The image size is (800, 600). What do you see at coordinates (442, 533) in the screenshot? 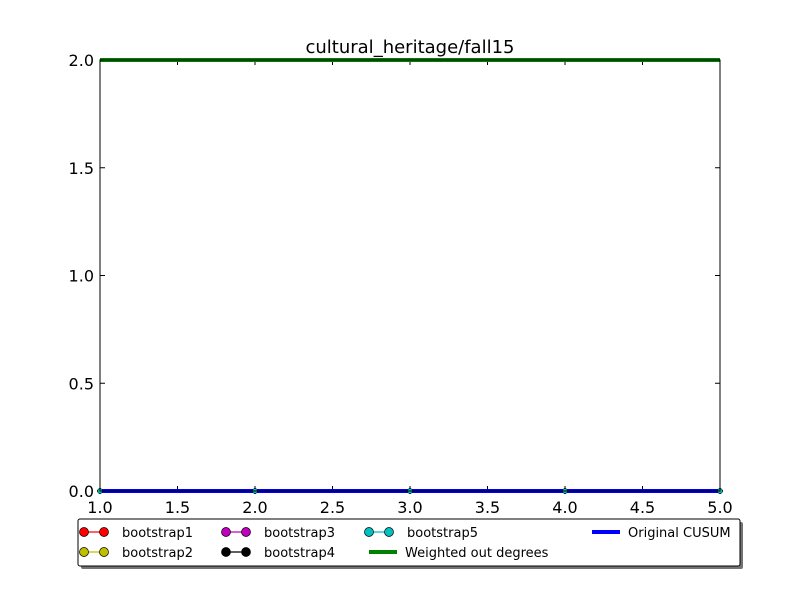
I see `legend-label-bootstrap5: bootstrap5` at bounding box center [442, 533].